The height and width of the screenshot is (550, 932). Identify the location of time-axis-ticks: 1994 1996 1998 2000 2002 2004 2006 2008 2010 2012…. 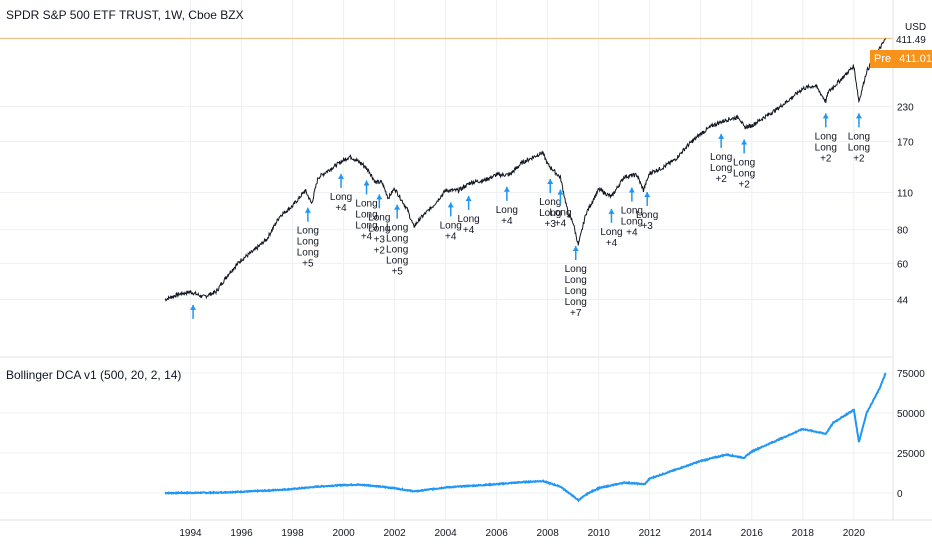
(522, 533).